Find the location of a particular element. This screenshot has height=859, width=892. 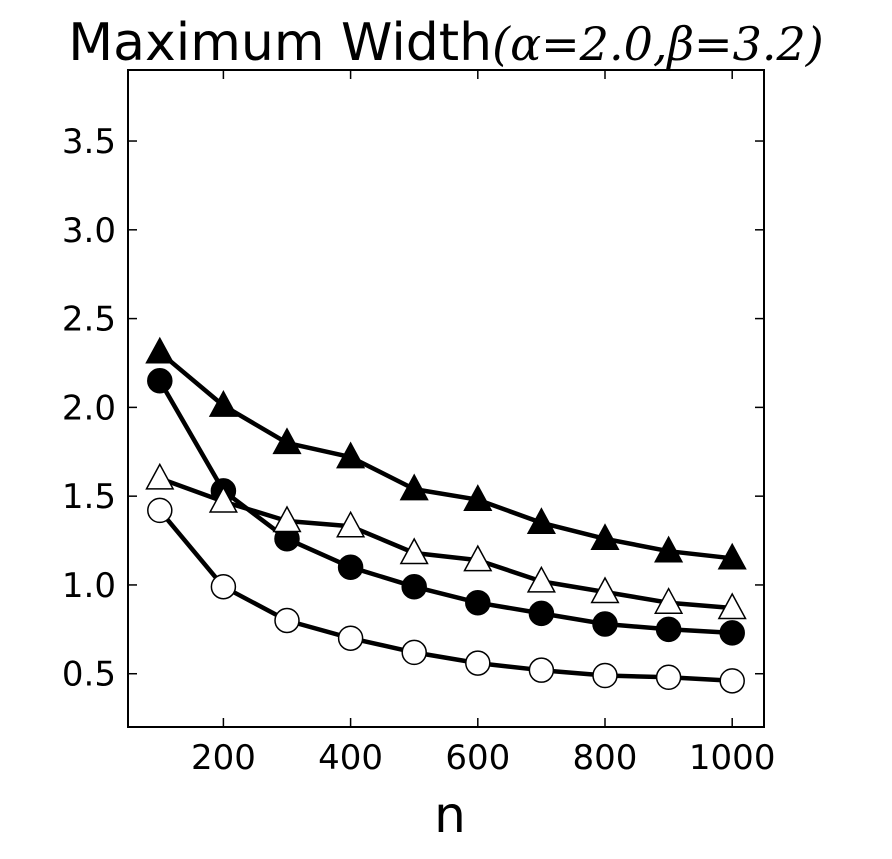

y-tick-label: 2.5 is located at coordinates (89, 320).